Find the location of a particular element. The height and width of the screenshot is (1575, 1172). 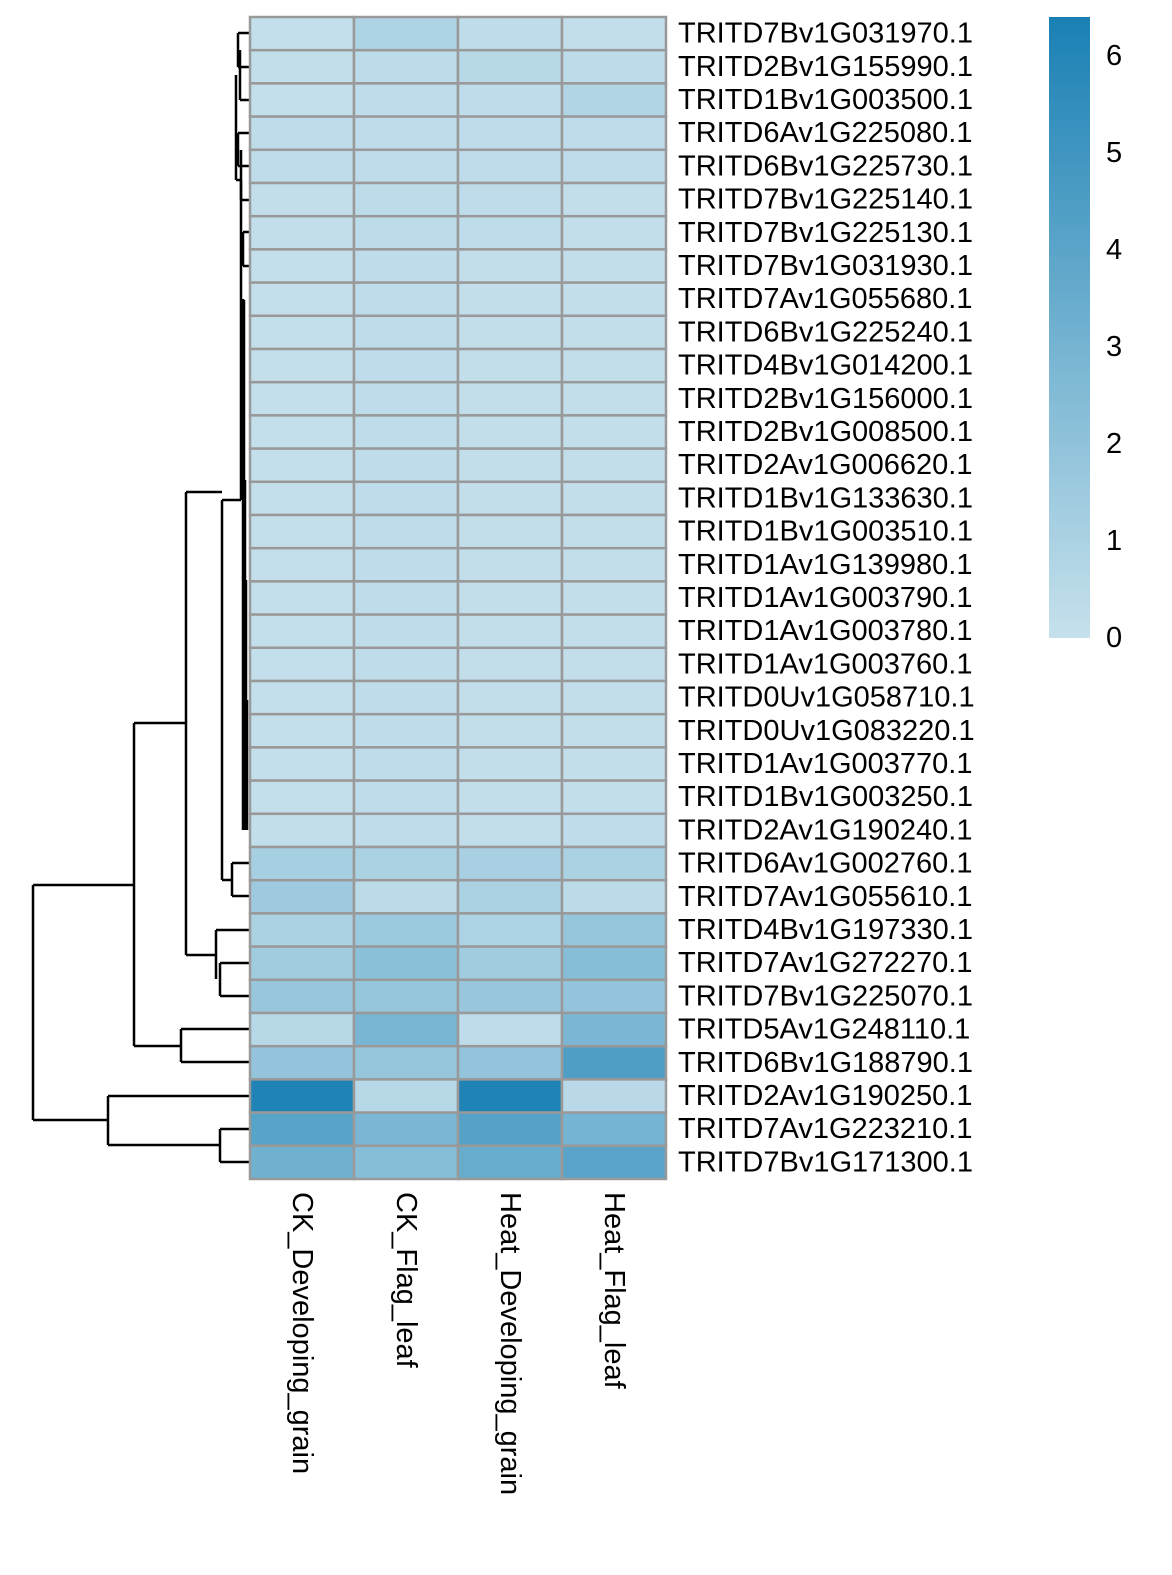

row-label: TRITD1Bv1G003500.1 is located at coordinates (825, 100).